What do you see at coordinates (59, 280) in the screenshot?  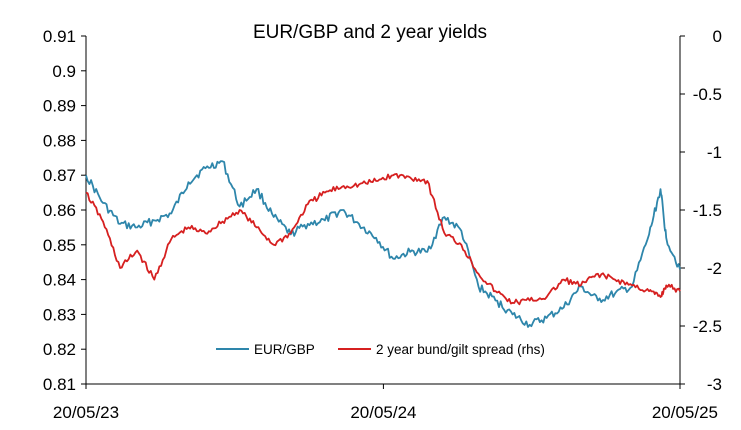 I see `y-left-tick-label: 0.84` at bounding box center [59, 280].